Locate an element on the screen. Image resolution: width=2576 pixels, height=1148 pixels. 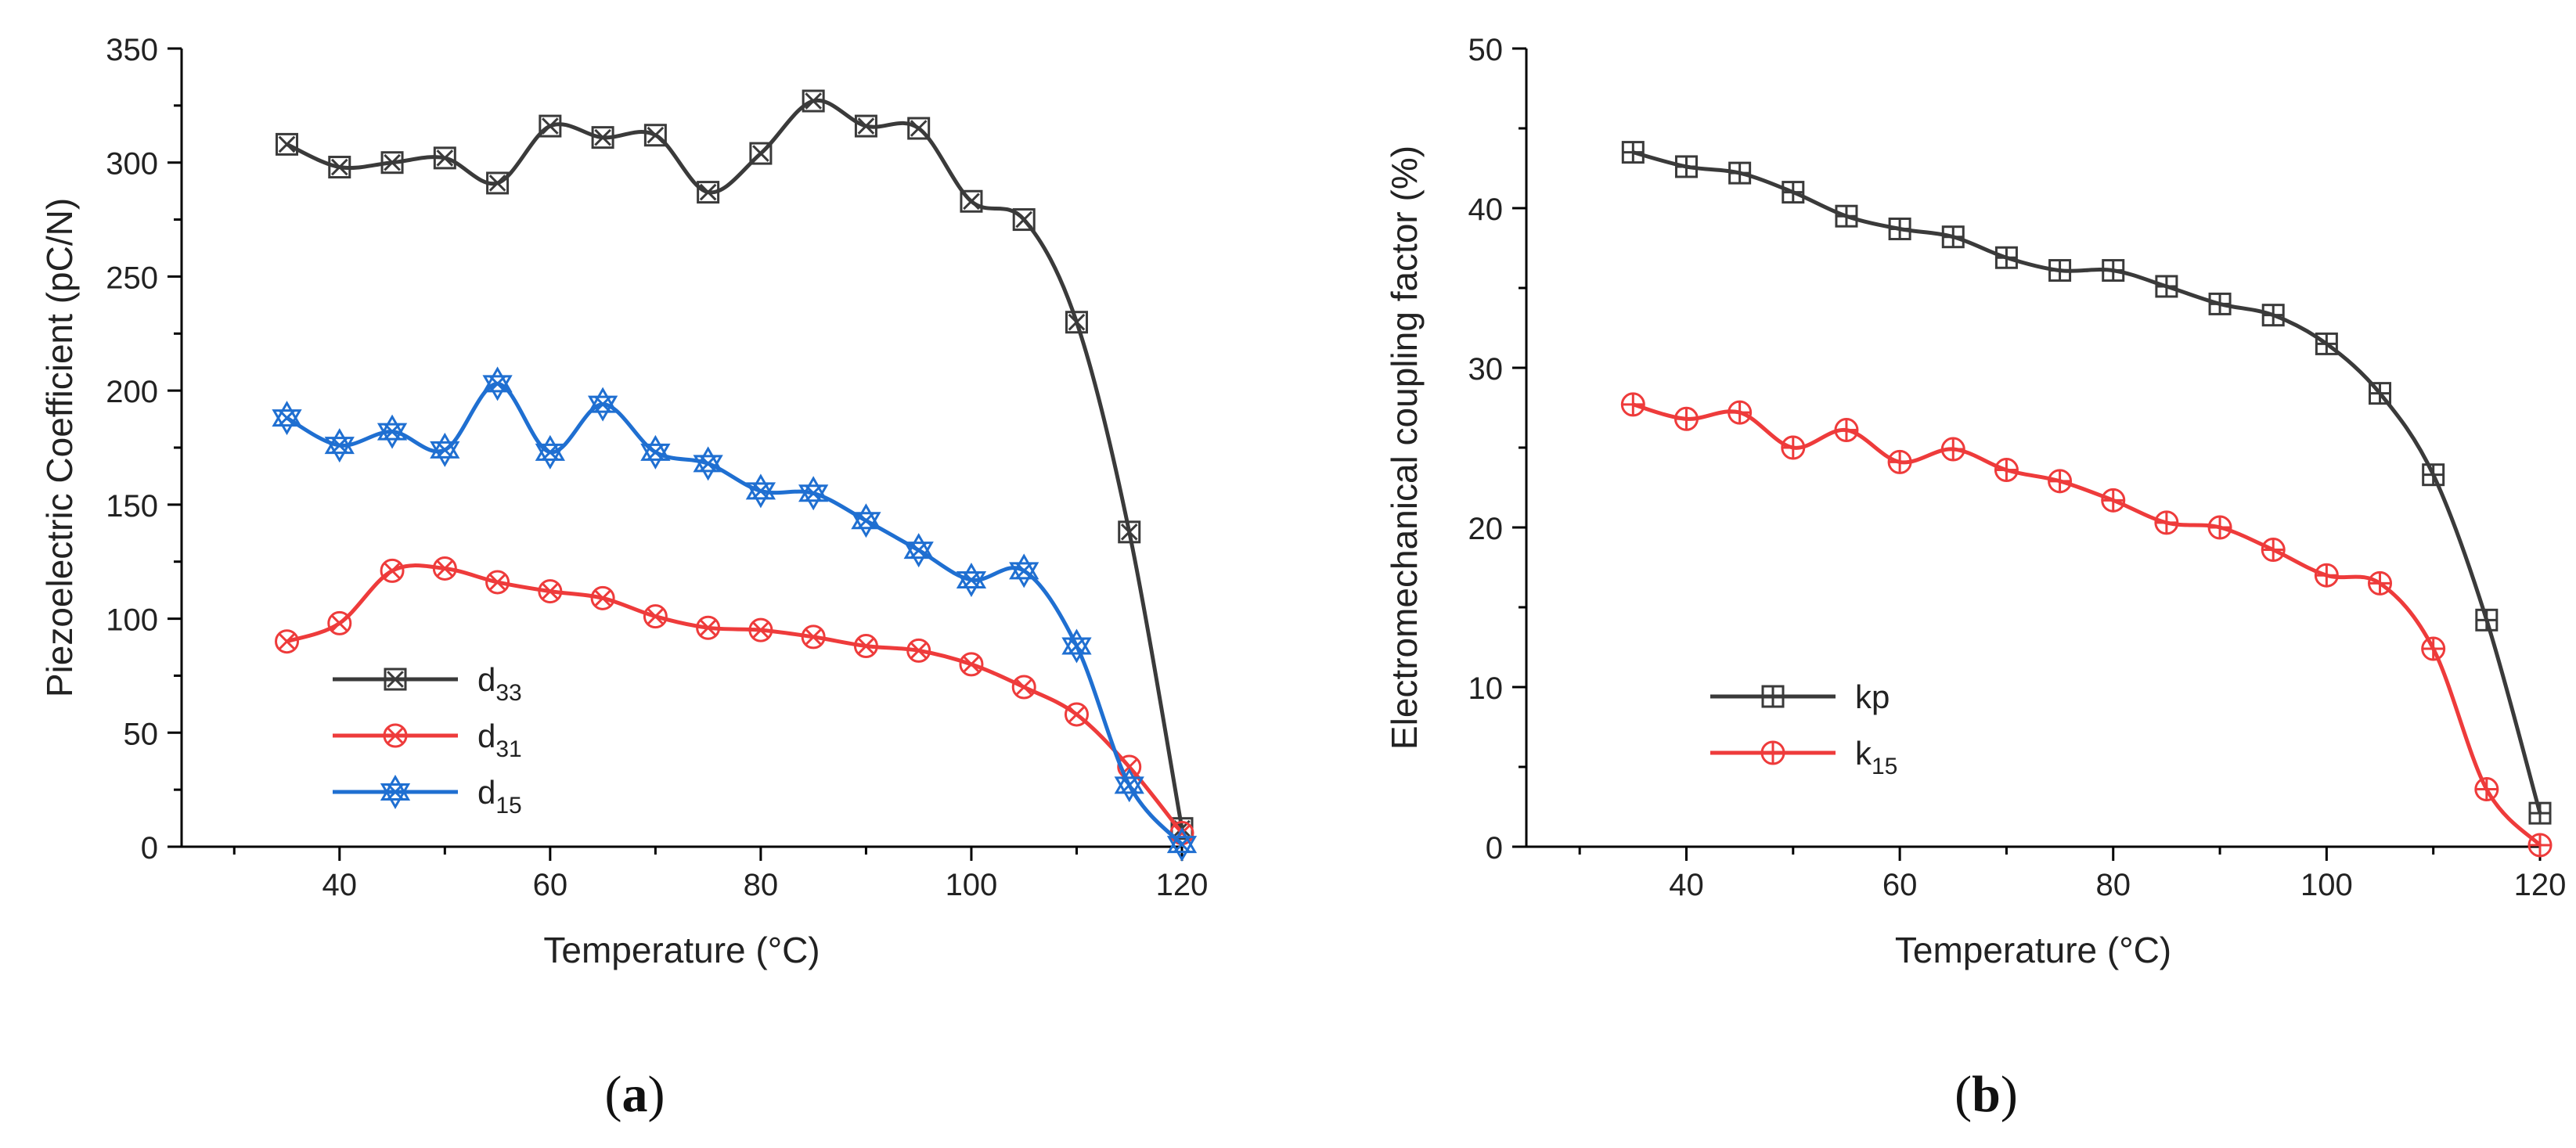
series-line-d31 is located at coordinates (735, 699).